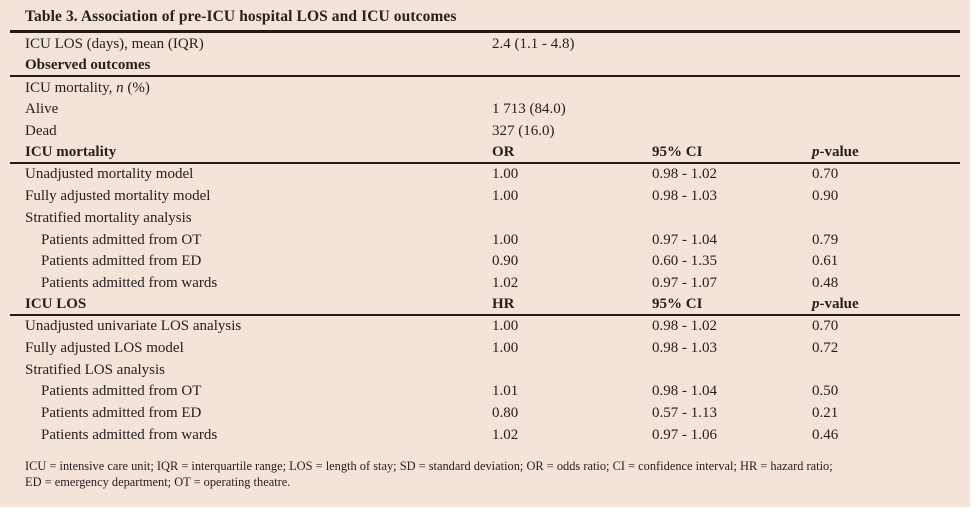  Describe the element at coordinates (41, 131) in the screenshot. I see `row-label: Dead` at that location.